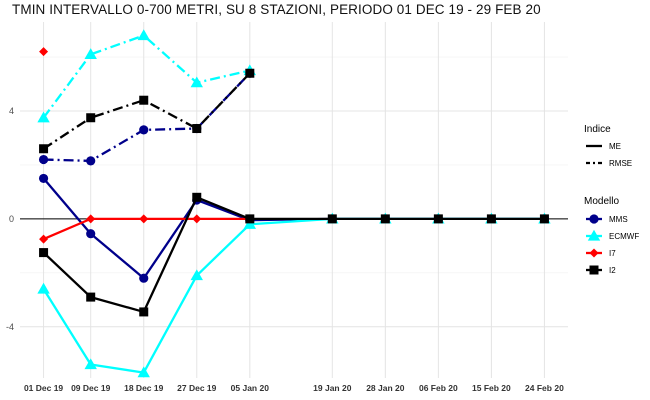  What do you see at coordinates (11, 111) in the screenshot?
I see `y-tick-label: 4` at bounding box center [11, 111].